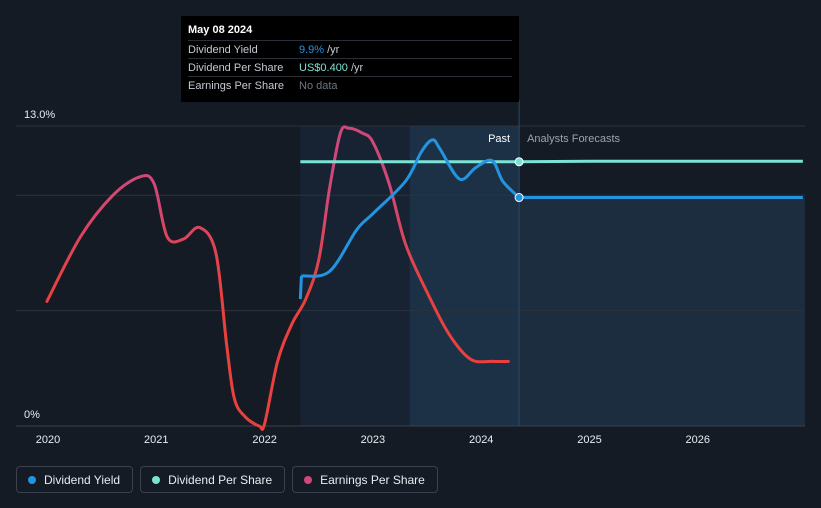 The width and height of the screenshot is (821, 508). What do you see at coordinates (519, 198) in the screenshot?
I see `marker-dividend-yield` at bounding box center [519, 198].